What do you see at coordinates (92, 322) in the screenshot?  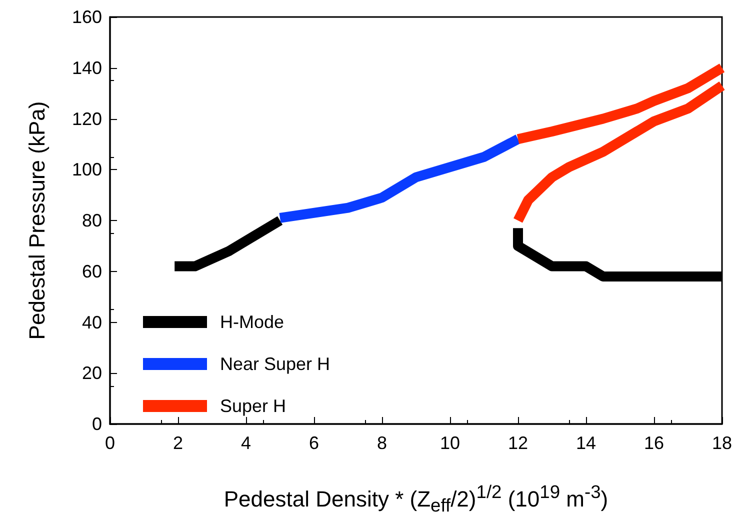 I see `y-tick-label: 40` at bounding box center [92, 322].